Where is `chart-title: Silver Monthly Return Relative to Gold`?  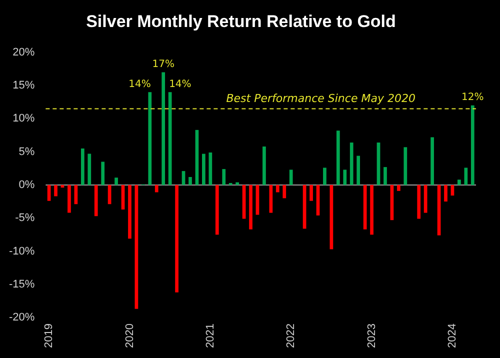 chart-title: Silver Monthly Return Relative to Gold is located at coordinates (241, 21).